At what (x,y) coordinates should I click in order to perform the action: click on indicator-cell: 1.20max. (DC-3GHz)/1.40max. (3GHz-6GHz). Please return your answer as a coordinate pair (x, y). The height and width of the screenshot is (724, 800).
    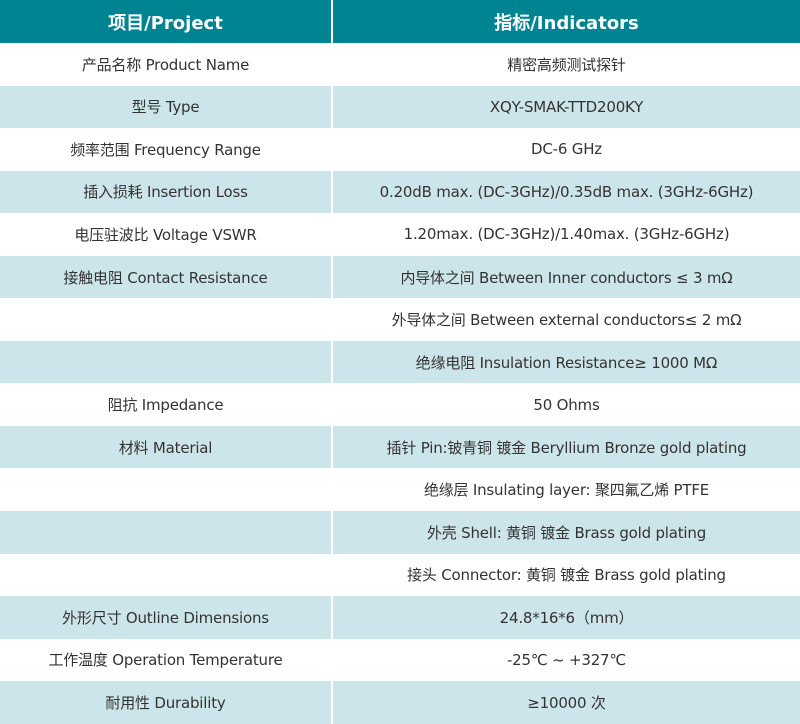
    Looking at the image, I should click on (565, 234).